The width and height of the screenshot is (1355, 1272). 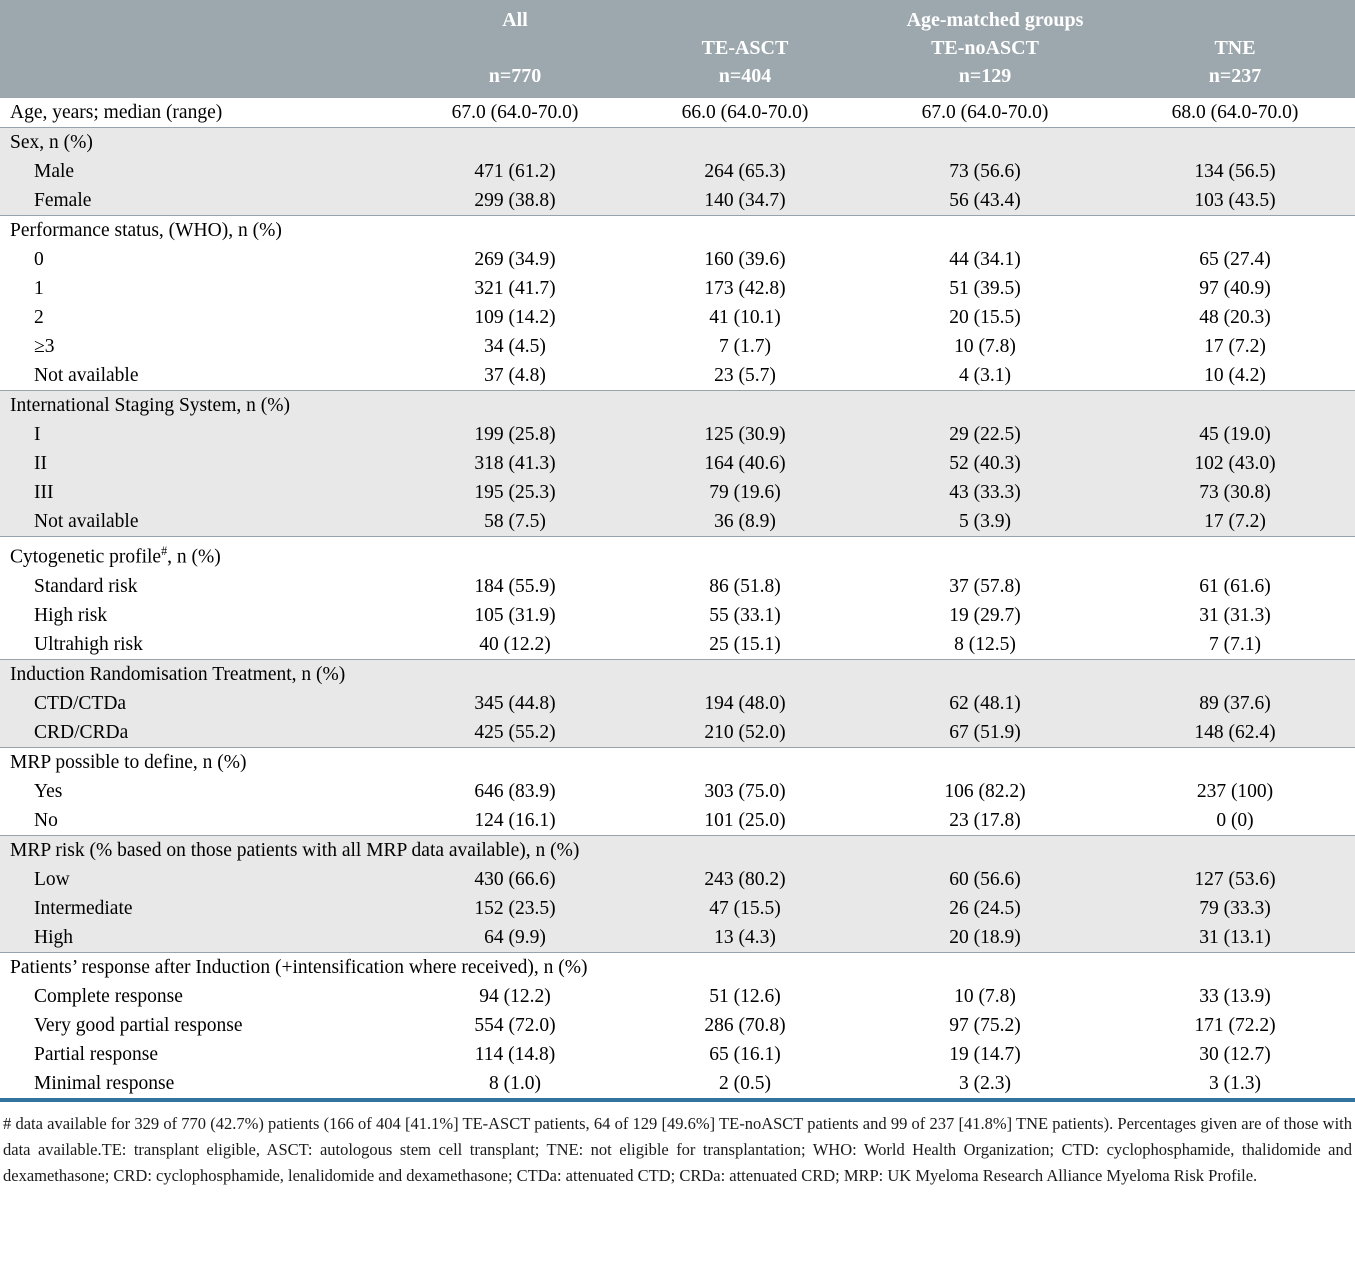 I want to click on header-col-tne: TNE, so click(x=1235, y=48).